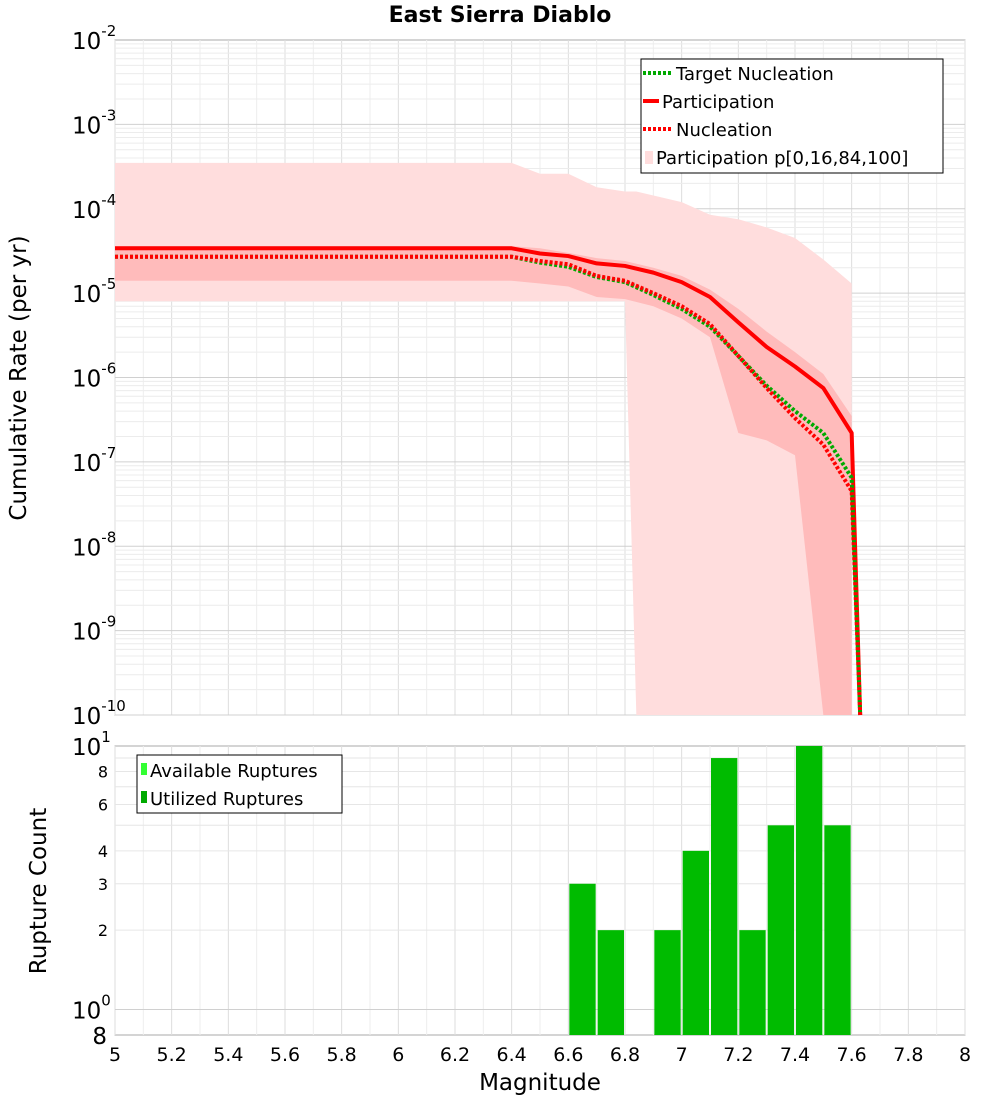 The image size is (1000, 1100). What do you see at coordinates (512, 1055) in the screenshot?
I see `x-tick-label: 6.4` at bounding box center [512, 1055].